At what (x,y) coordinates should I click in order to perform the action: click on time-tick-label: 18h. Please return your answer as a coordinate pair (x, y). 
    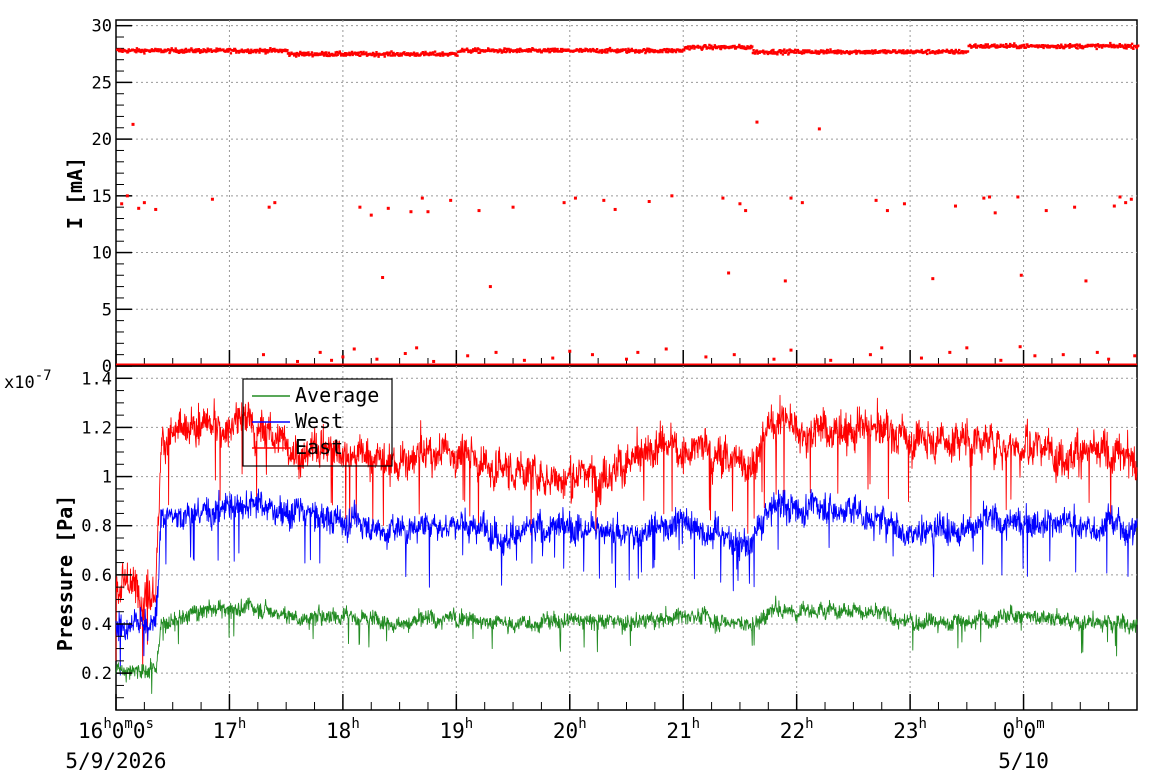
    Looking at the image, I should click on (343, 729).